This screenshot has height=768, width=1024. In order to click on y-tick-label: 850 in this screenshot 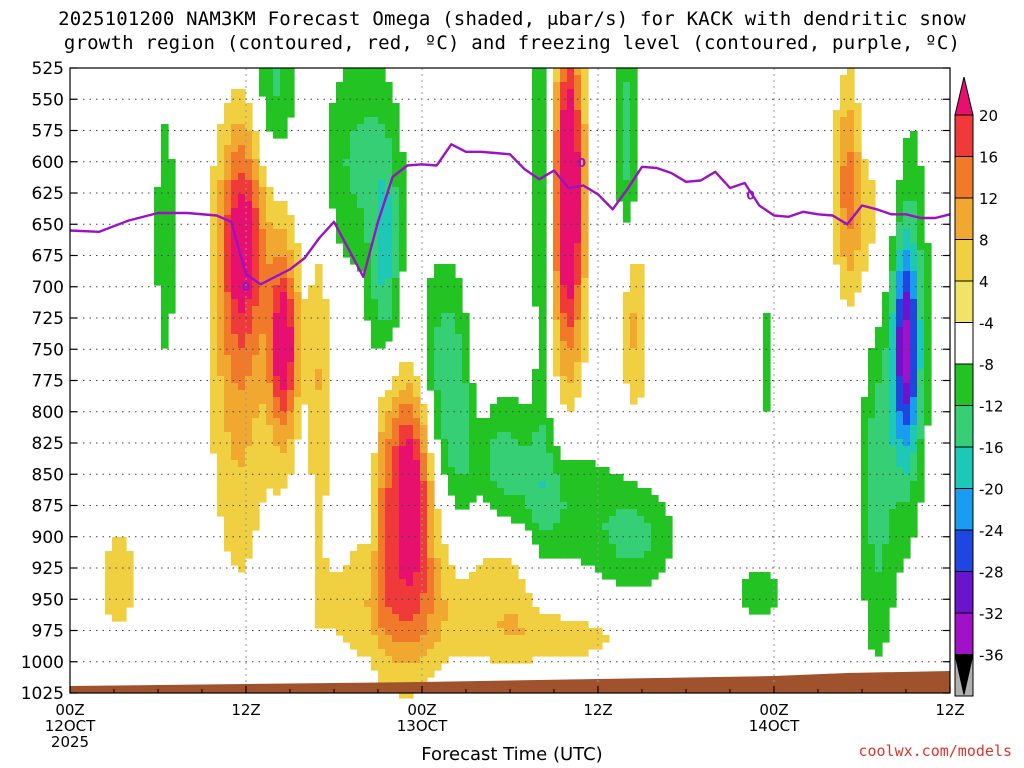, I will do `click(48, 475)`.